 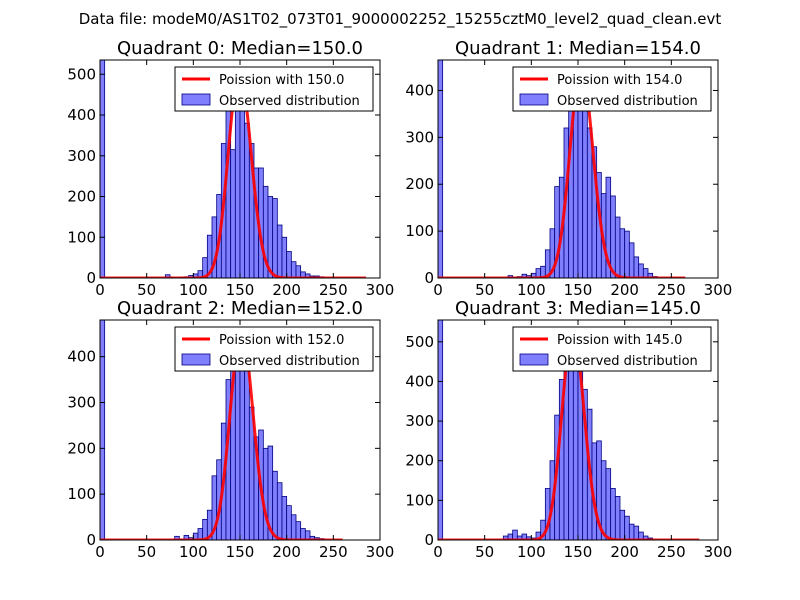 What do you see at coordinates (240, 308) in the screenshot?
I see `subplot-title: Quadrant 2: Median=152.0` at bounding box center [240, 308].